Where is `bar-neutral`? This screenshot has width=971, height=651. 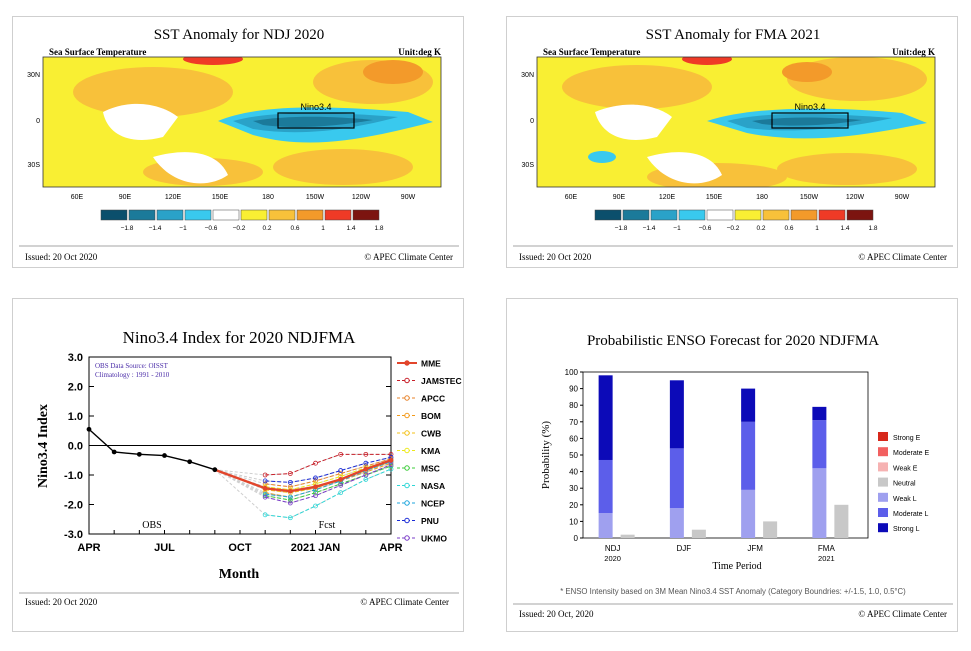 bar-neutral is located at coordinates (770, 529).